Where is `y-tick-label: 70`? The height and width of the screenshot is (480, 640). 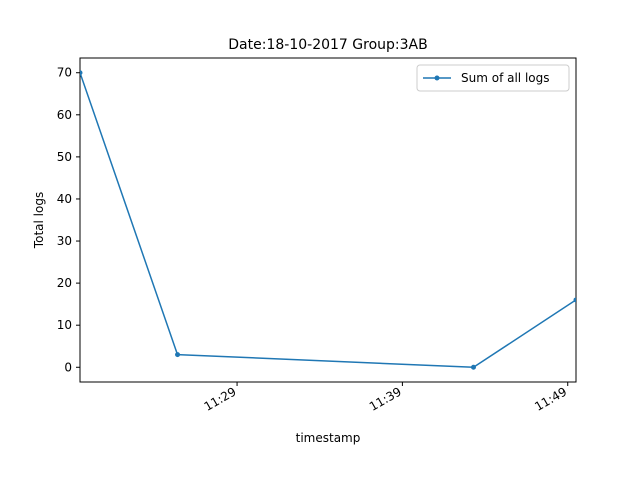 y-tick-label: 70 is located at coordinates (64, 73).